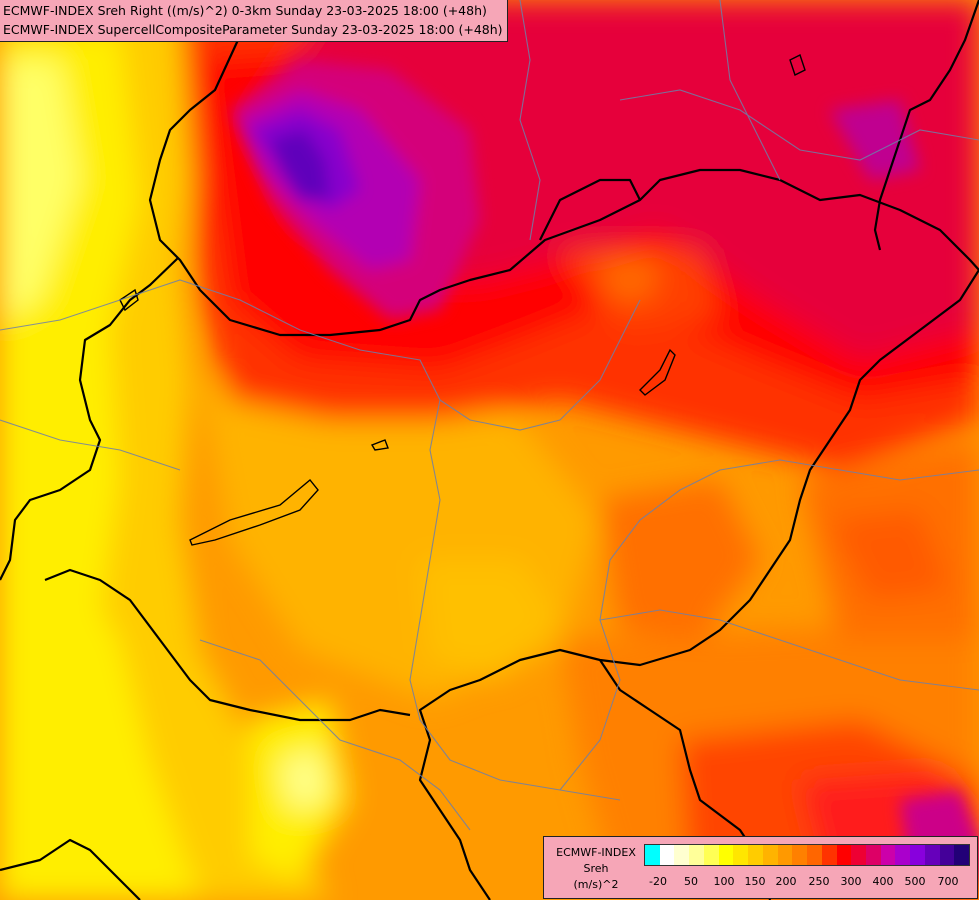 This screenshot has width=979, height=900. I want to click on legend-title-model: ECMWF-INDEX, so click(596, 852).